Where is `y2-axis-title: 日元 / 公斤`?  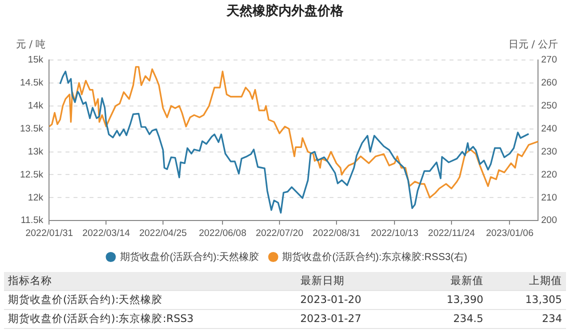 y2-axis-title: 日元 / 公斤 is located at coordinates (533, 44).